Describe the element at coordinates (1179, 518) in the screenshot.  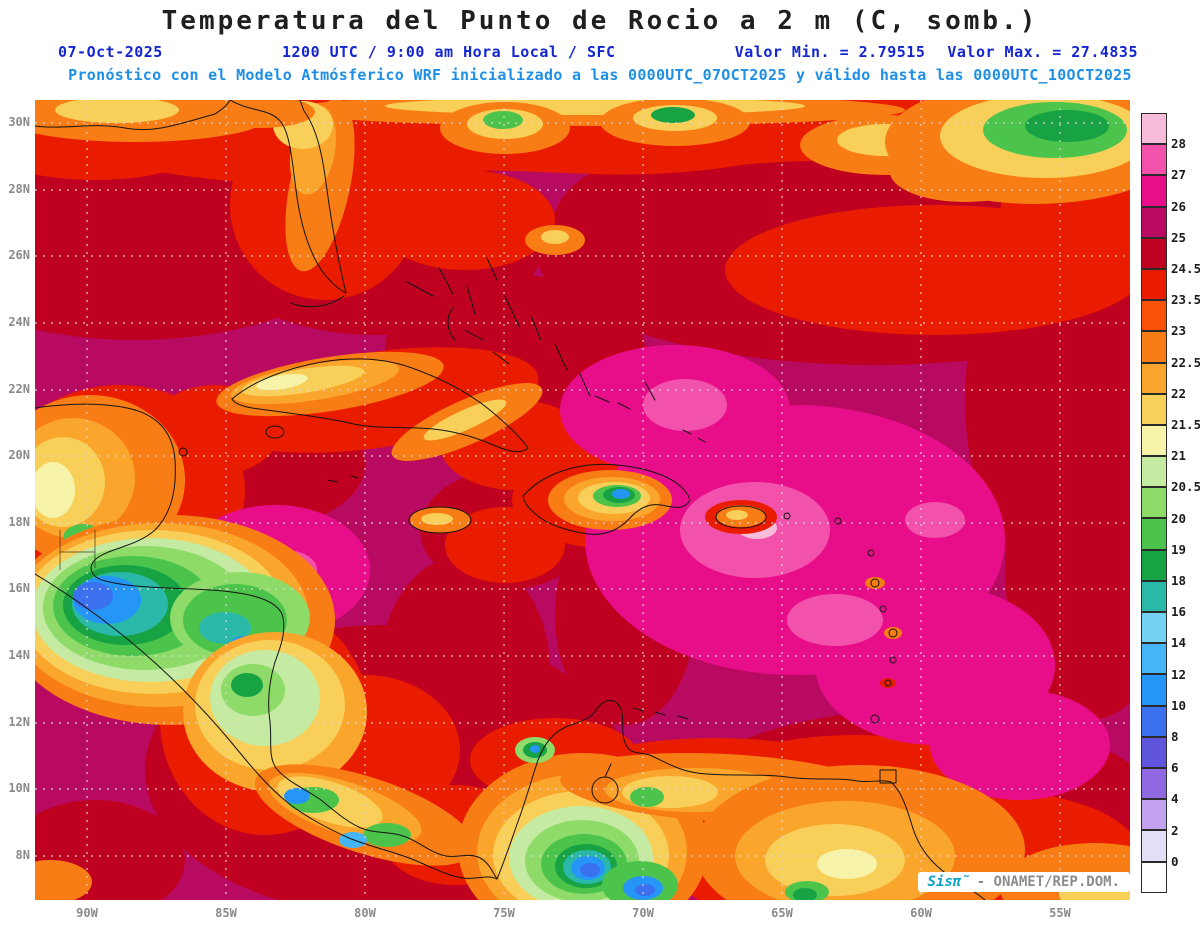
I see `colorbar-tick-label: 20` at that location.